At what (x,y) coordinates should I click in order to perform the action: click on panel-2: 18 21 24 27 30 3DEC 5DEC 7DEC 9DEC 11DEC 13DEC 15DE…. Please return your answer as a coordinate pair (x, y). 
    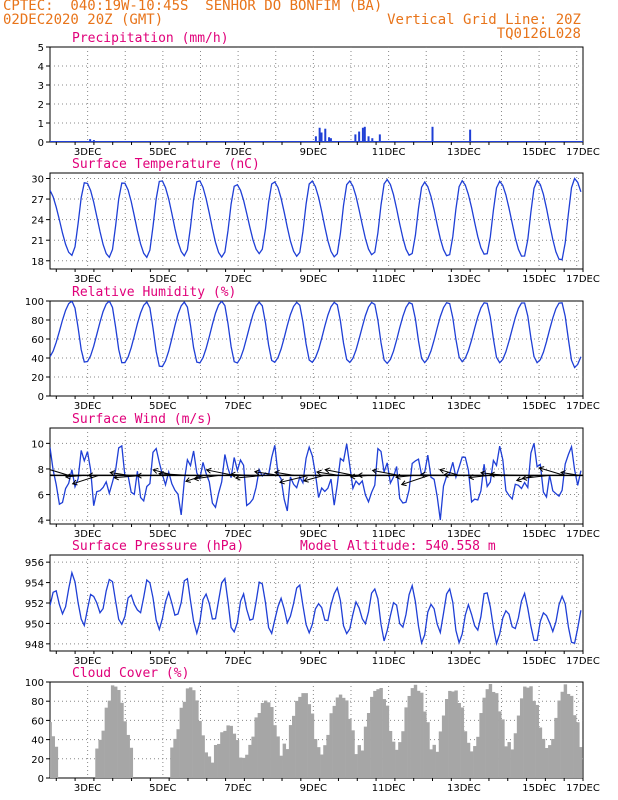
    Looking at the image, I should click on (315, 221).